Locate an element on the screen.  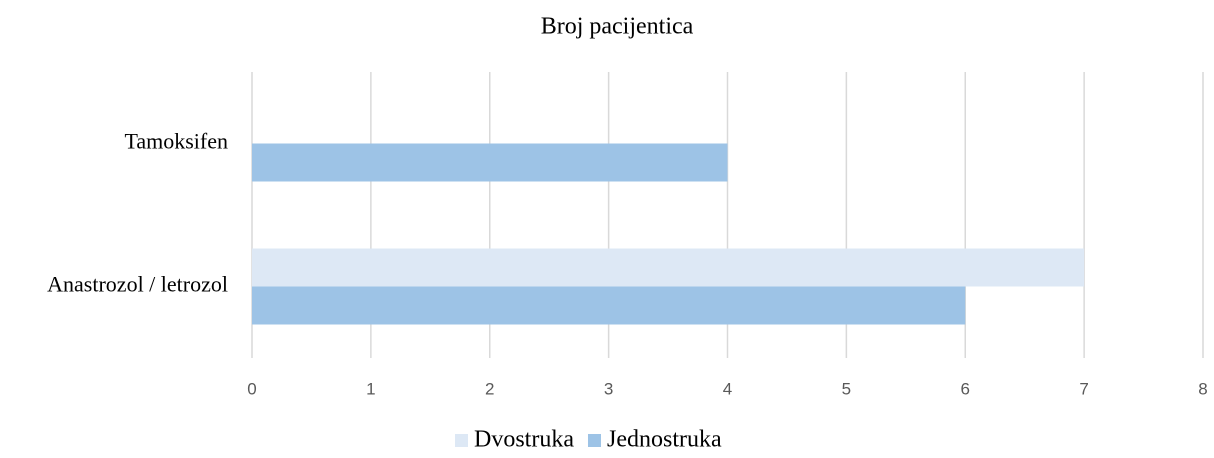
legend-label: Jednostruka is located at coordinates (664, 440).